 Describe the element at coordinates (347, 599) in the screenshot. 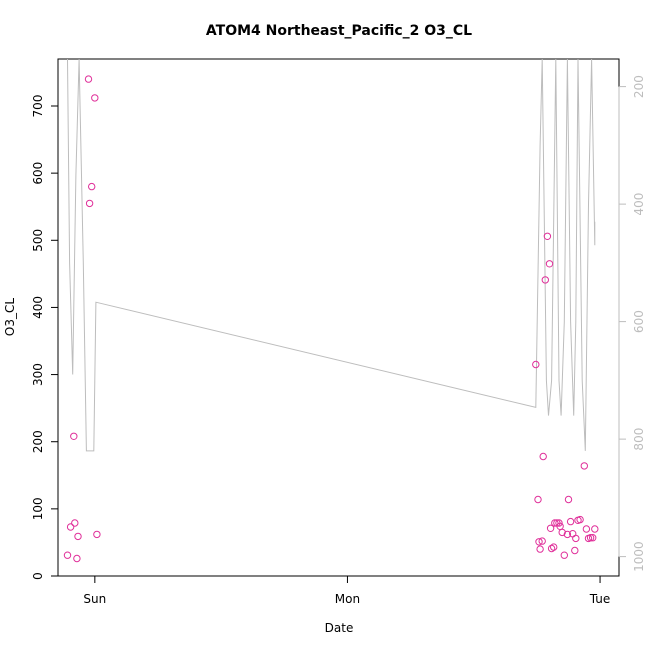

I see `x-tick-label-mon: Mon` at that location.